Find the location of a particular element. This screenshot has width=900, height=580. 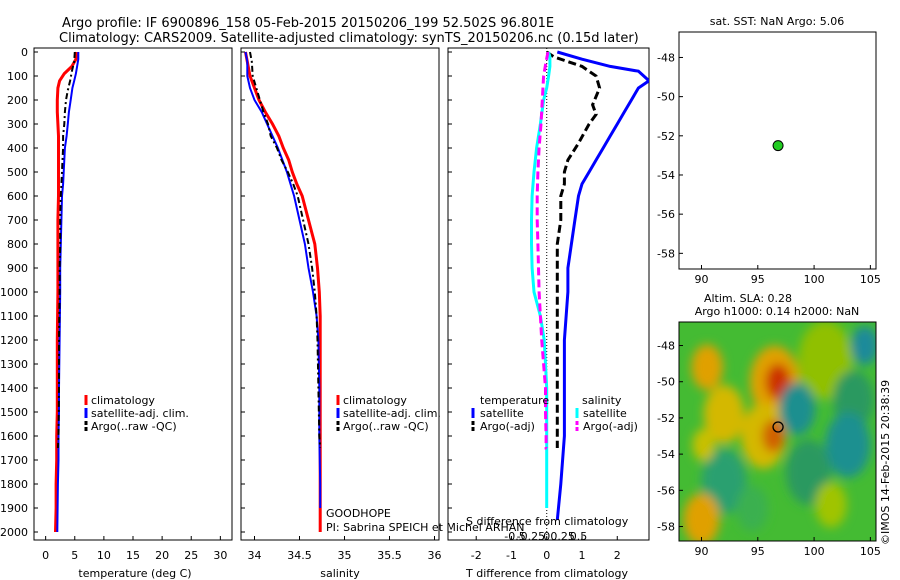

depth-tick-label: 800 is located at coordinates (17, 244).